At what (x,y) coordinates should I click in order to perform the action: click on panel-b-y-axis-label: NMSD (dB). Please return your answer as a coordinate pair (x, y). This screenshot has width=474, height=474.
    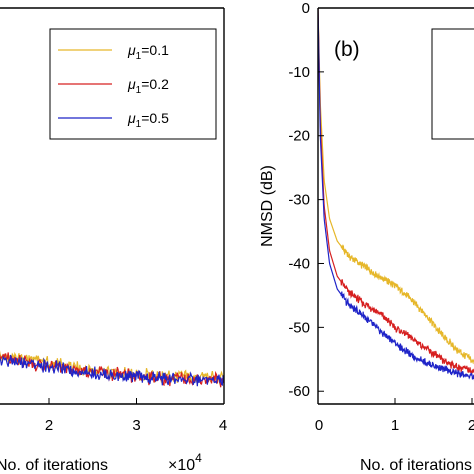
    Looking at the image, I should click on (267, 206).